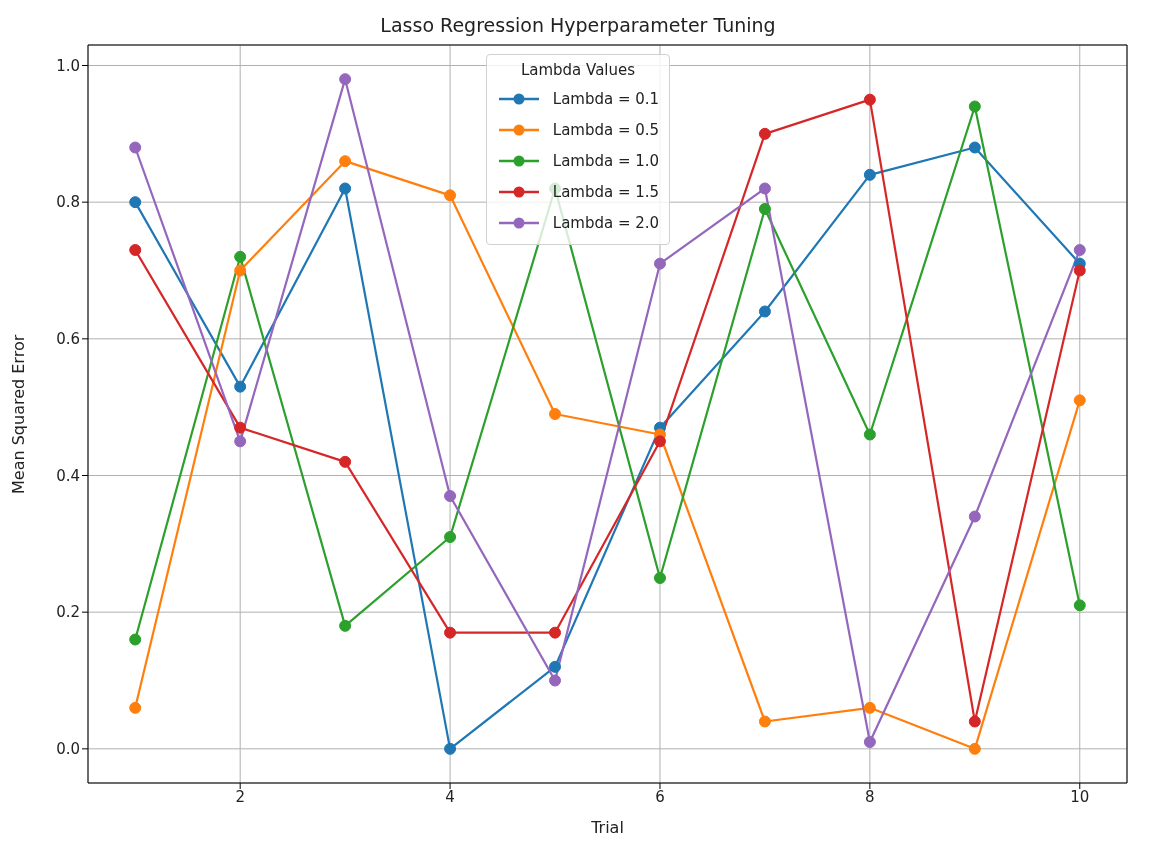 This screenshot has height=855, width=1159. Describe the element at coordinates (68, 202) in the screenshot. I see `y-tick-label: 0.8` at that location.